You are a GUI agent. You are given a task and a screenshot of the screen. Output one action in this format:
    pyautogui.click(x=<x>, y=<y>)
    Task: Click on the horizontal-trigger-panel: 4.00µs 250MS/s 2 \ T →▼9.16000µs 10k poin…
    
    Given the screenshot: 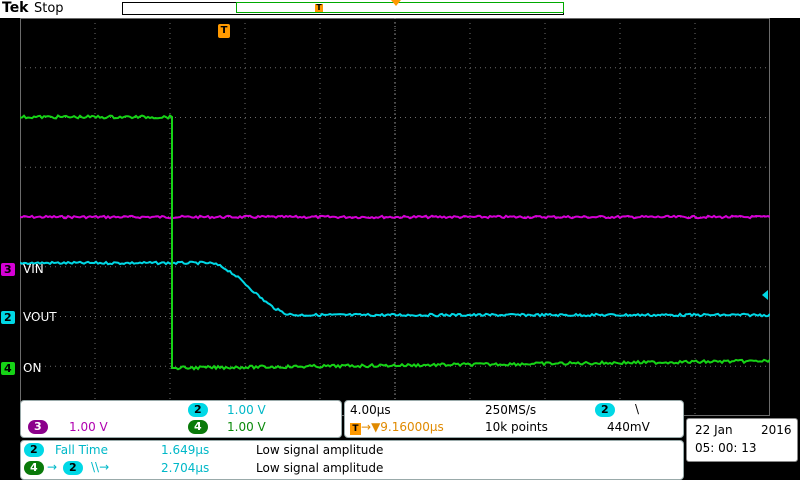 What is the action you would take?
    pyautogui.click(x=514, y=419)
    